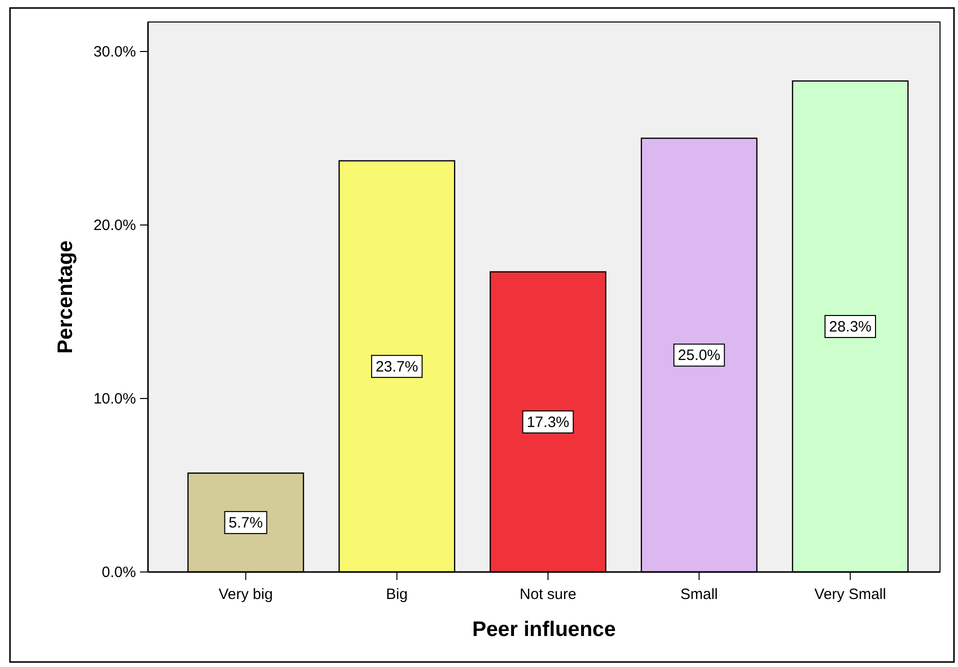 The width and height of the screenshot is (958, 667). Describe the element at coordinates (397, 367) in the screenshot. I see `data-label: 23.7%` at that location.